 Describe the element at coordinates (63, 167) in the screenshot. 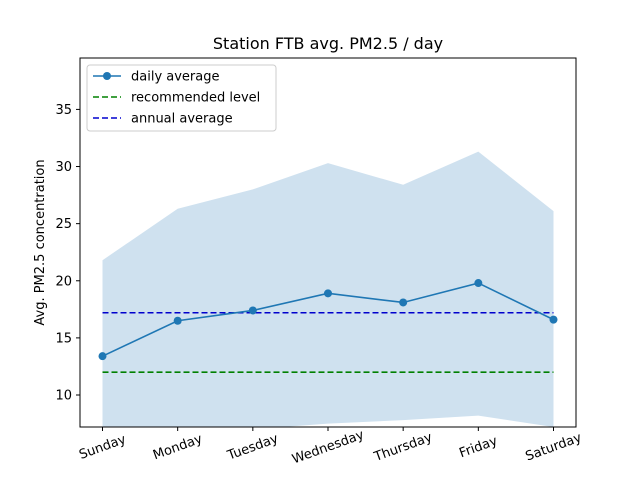

I see `y-tick-label: 30` at that location.